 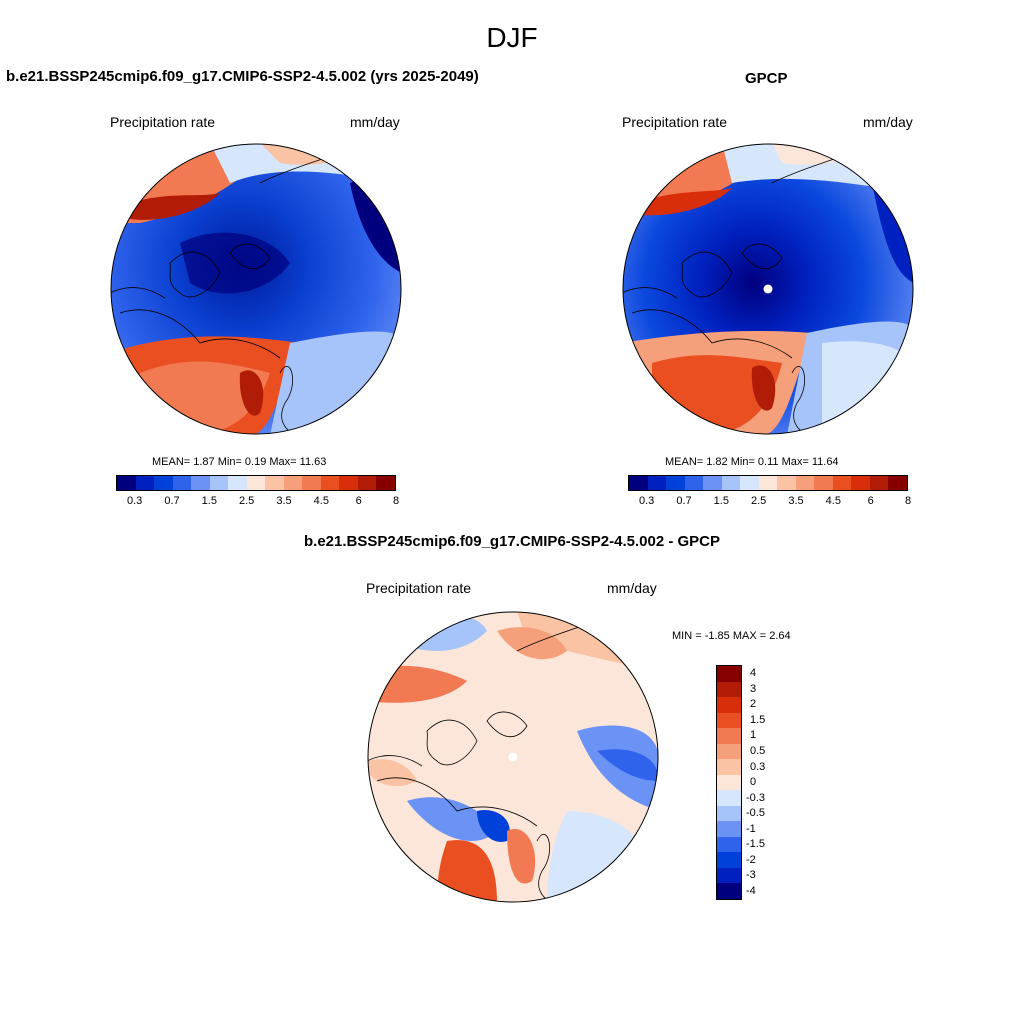 What do you see at coordinates (766, 78) in the screenshot?
I see `panel-2-title: GPCP` at bounding box center [766, 78].